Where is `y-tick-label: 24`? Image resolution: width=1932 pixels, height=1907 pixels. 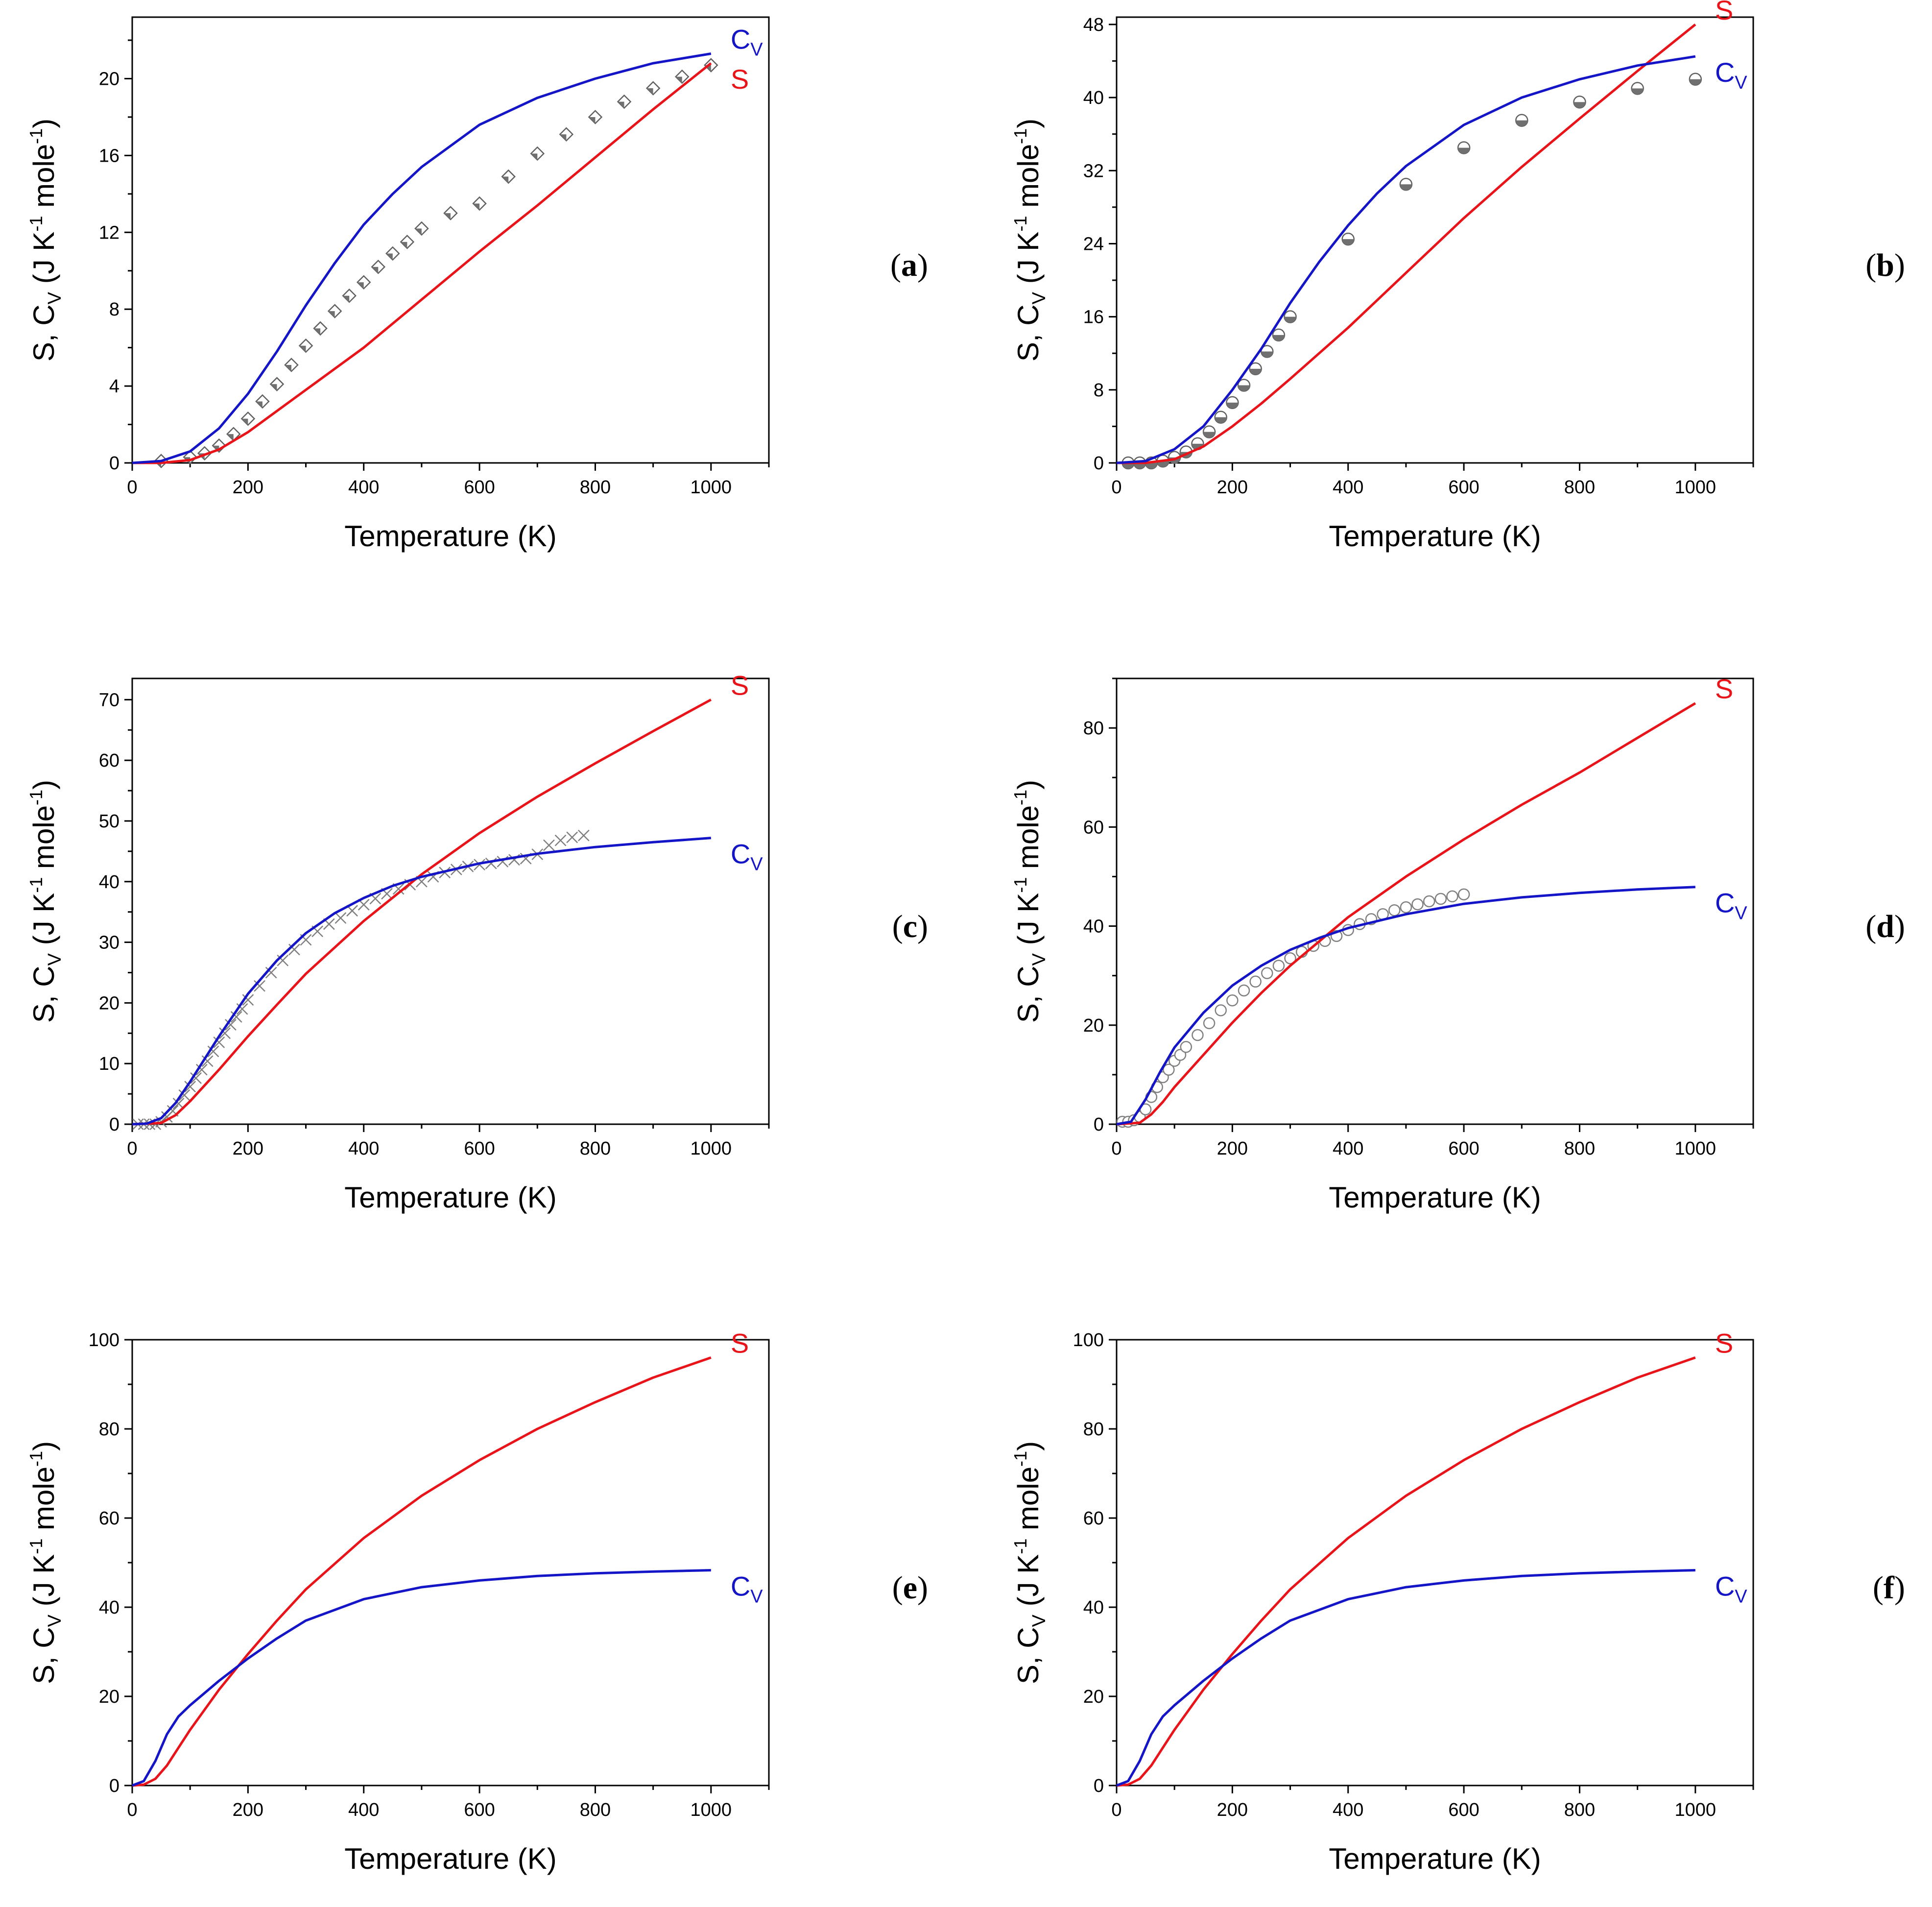
y-tick-label: 24 is located at coordinates (1093, 244).